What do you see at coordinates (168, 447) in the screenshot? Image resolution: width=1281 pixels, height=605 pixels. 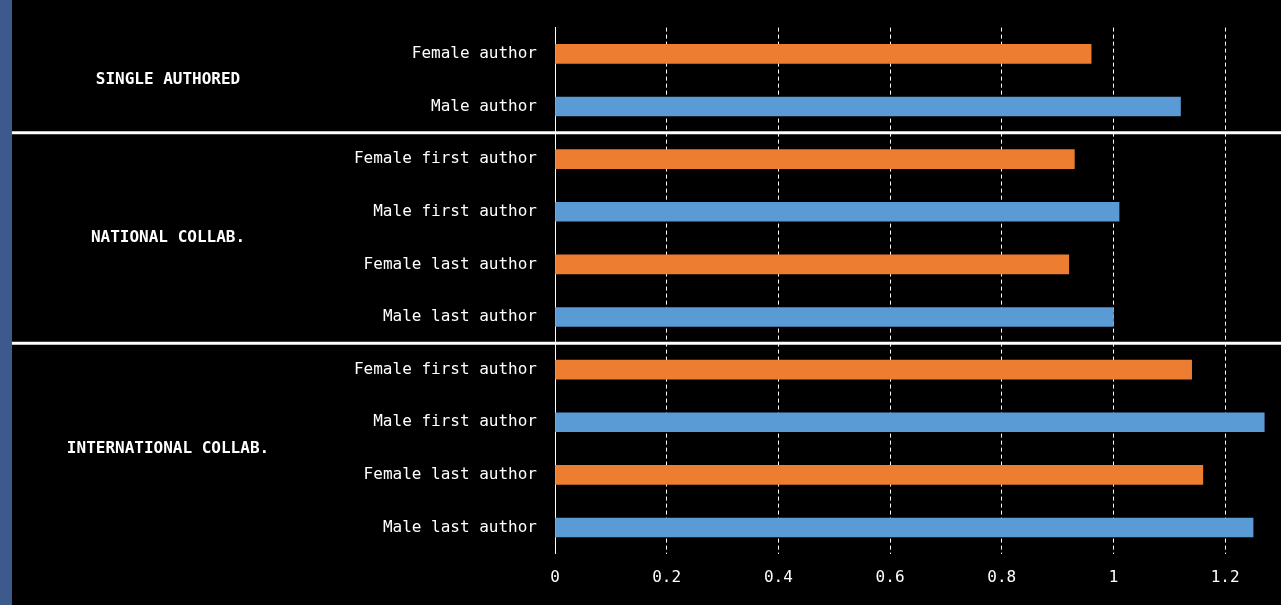 I see `text: INTERNATIONAL COLLAB.` at bounding box center [168, 447].